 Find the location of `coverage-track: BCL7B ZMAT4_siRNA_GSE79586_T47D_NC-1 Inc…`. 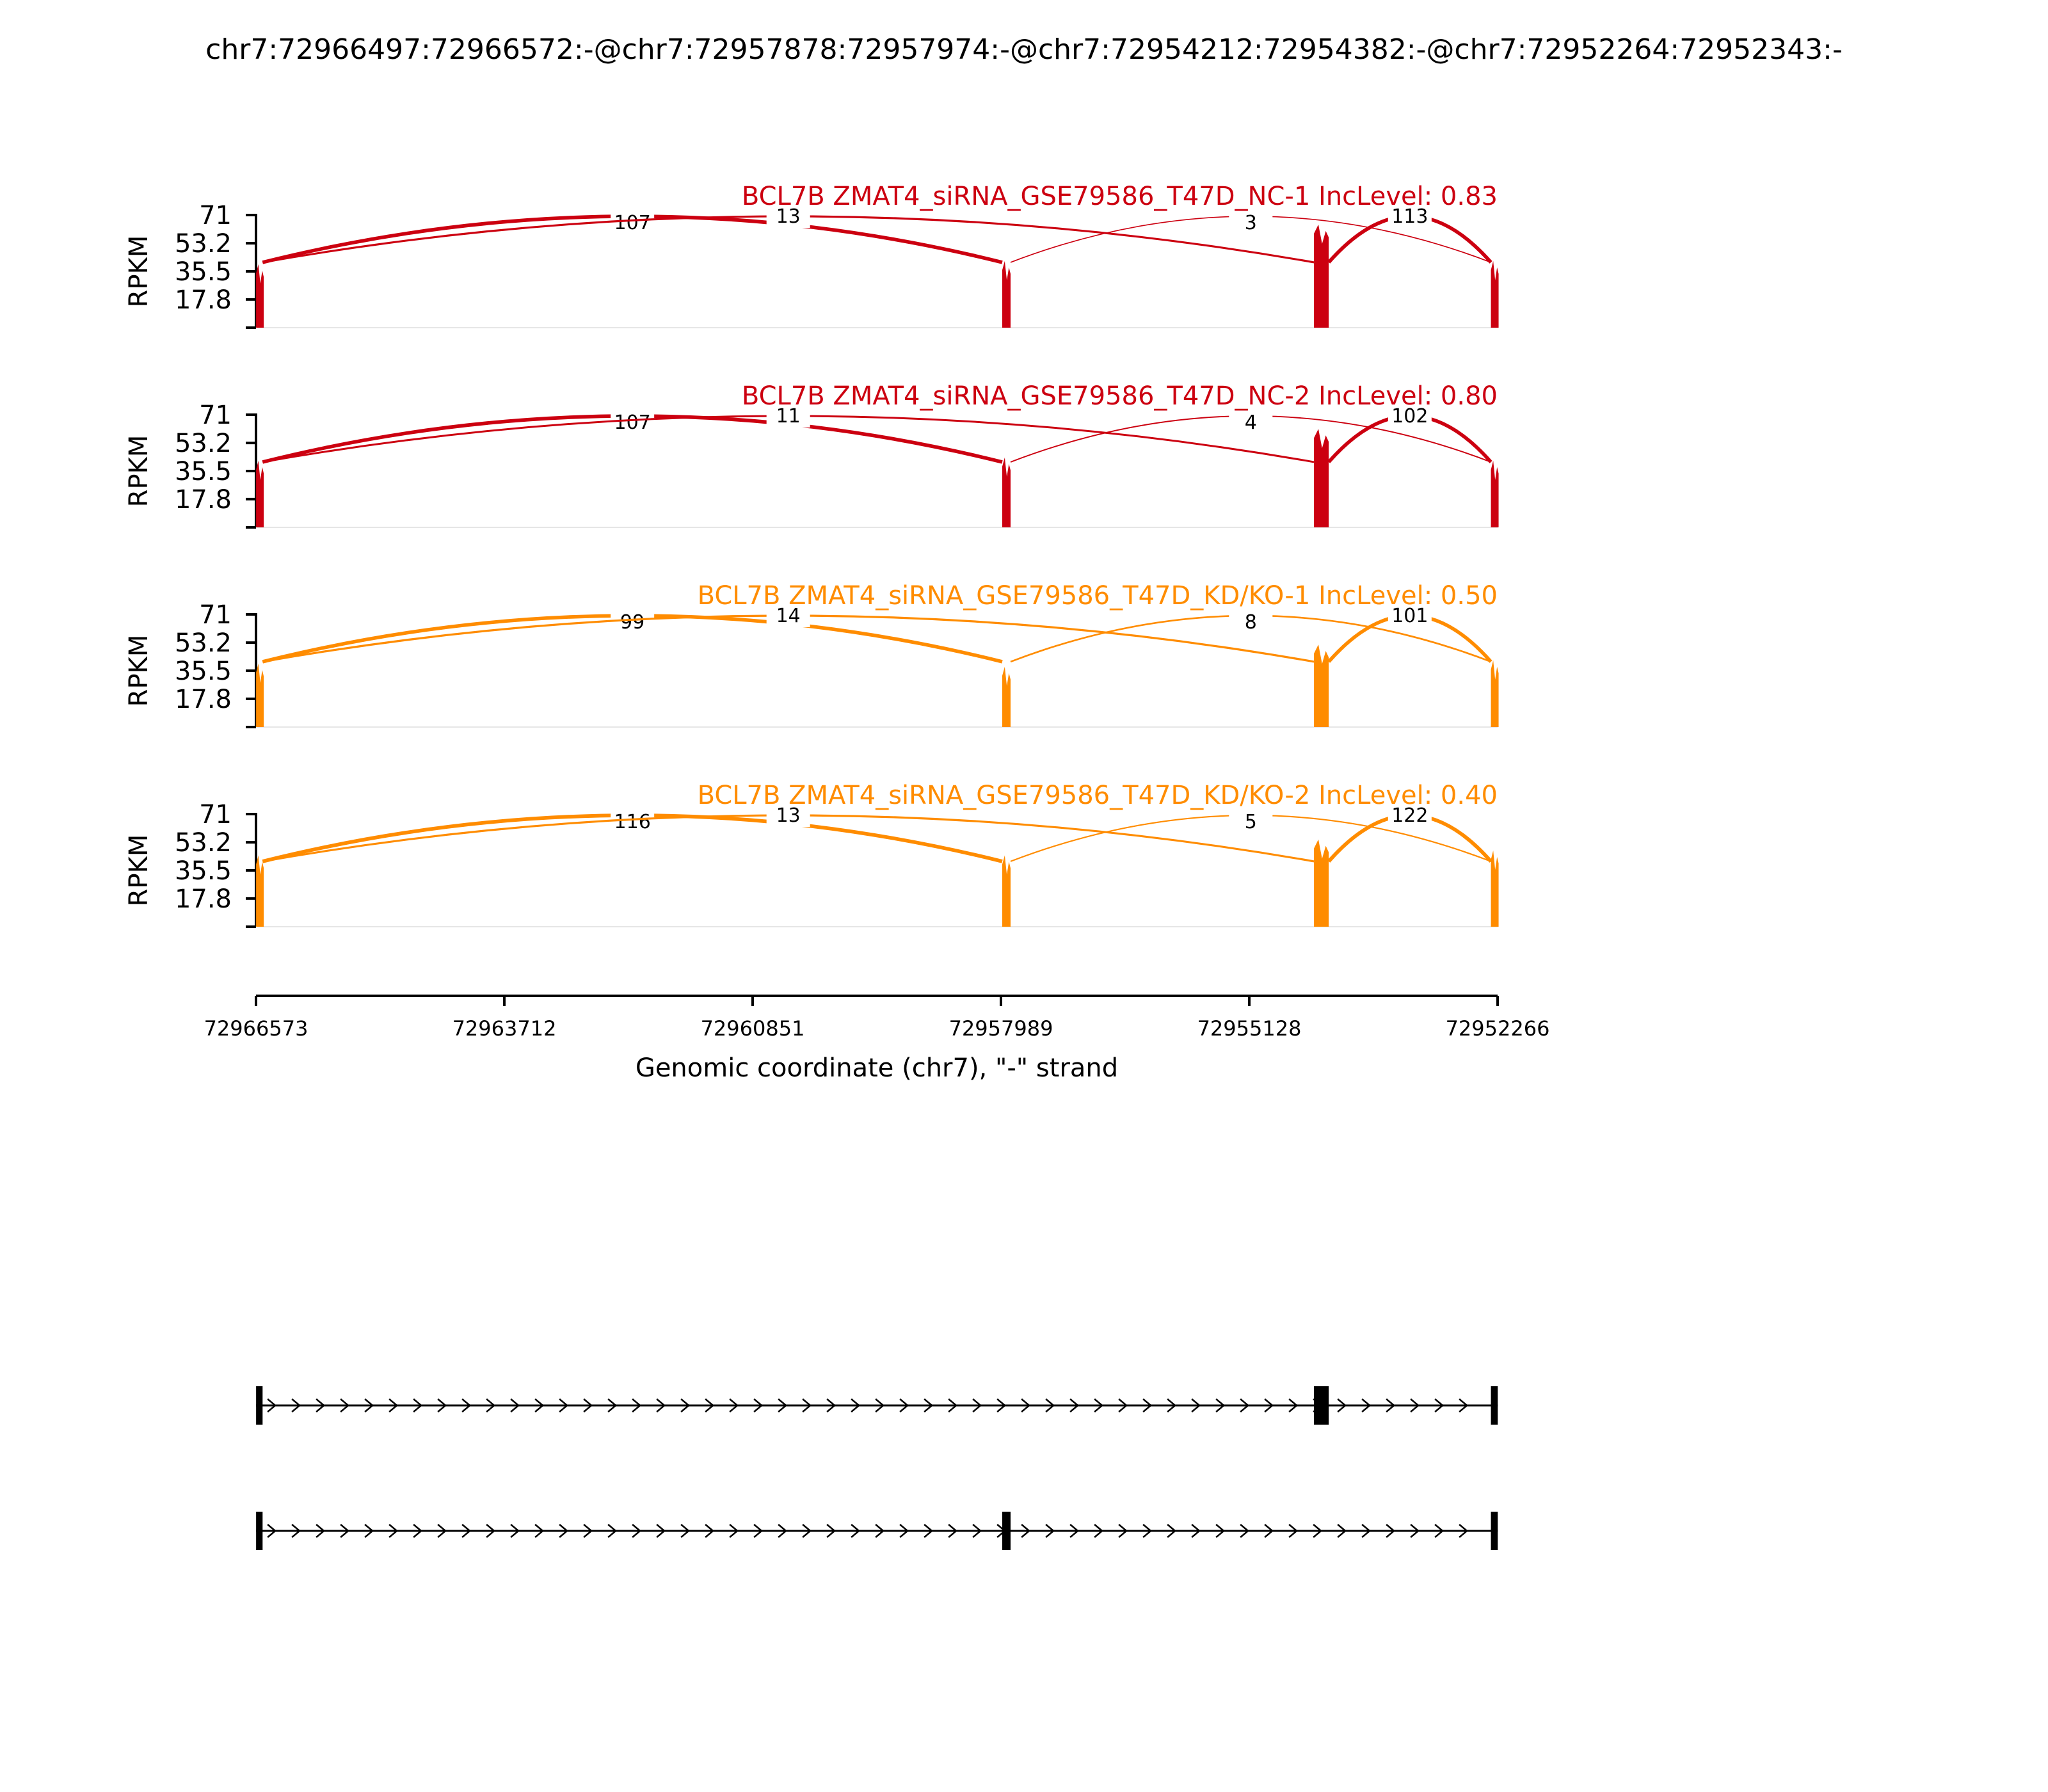

coverage-track: BCL7B ZMAT4_siRNA_GSE79586_T47D_NC-1 Inc… is located at coordinates (811, 255).